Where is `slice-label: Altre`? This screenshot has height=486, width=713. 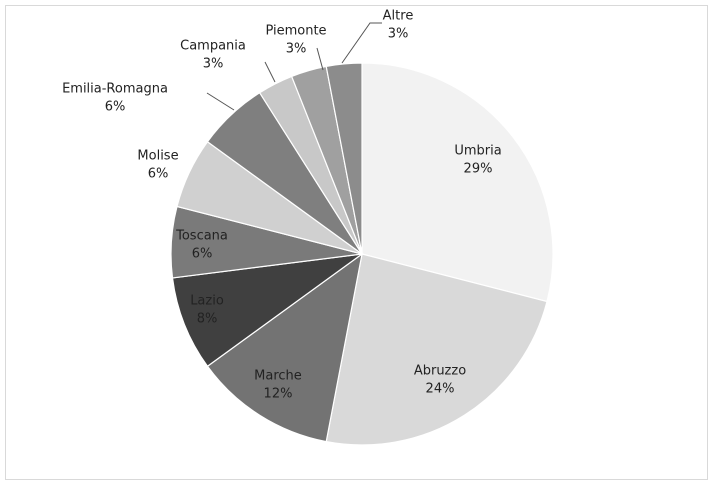 slice-label: Altre is located at coordinates (398, 16).